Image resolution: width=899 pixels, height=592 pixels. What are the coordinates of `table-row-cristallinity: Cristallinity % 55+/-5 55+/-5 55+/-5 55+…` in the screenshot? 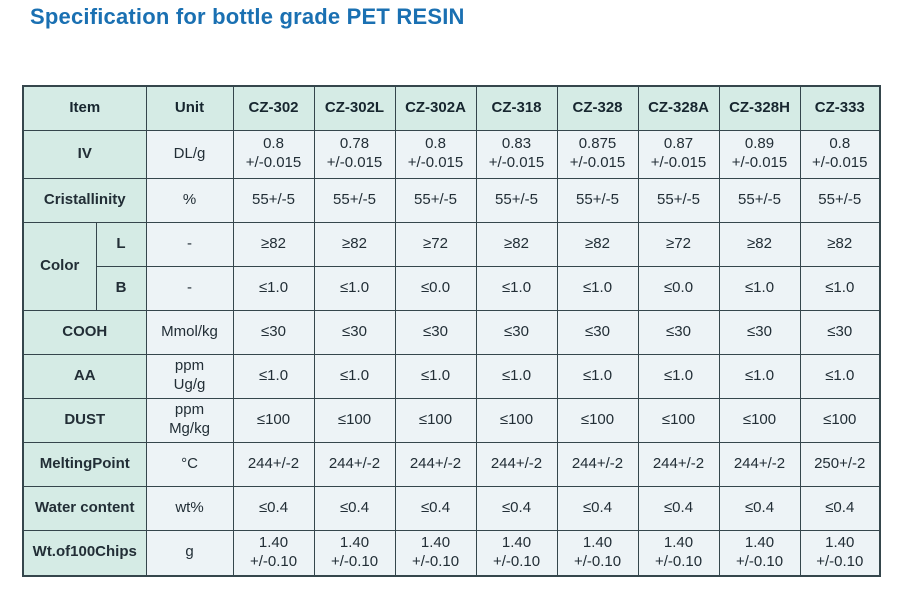 It's located at (451, 200).